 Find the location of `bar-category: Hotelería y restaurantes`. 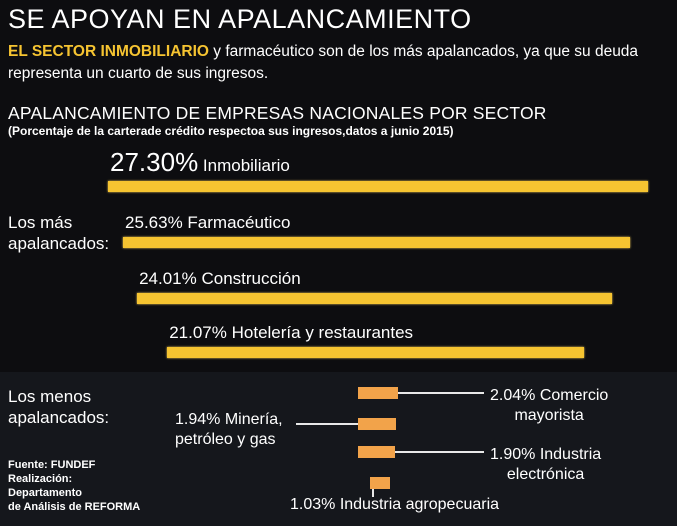

bar-category: Hotelería y restaurantes is located at coordinates (320, 332).